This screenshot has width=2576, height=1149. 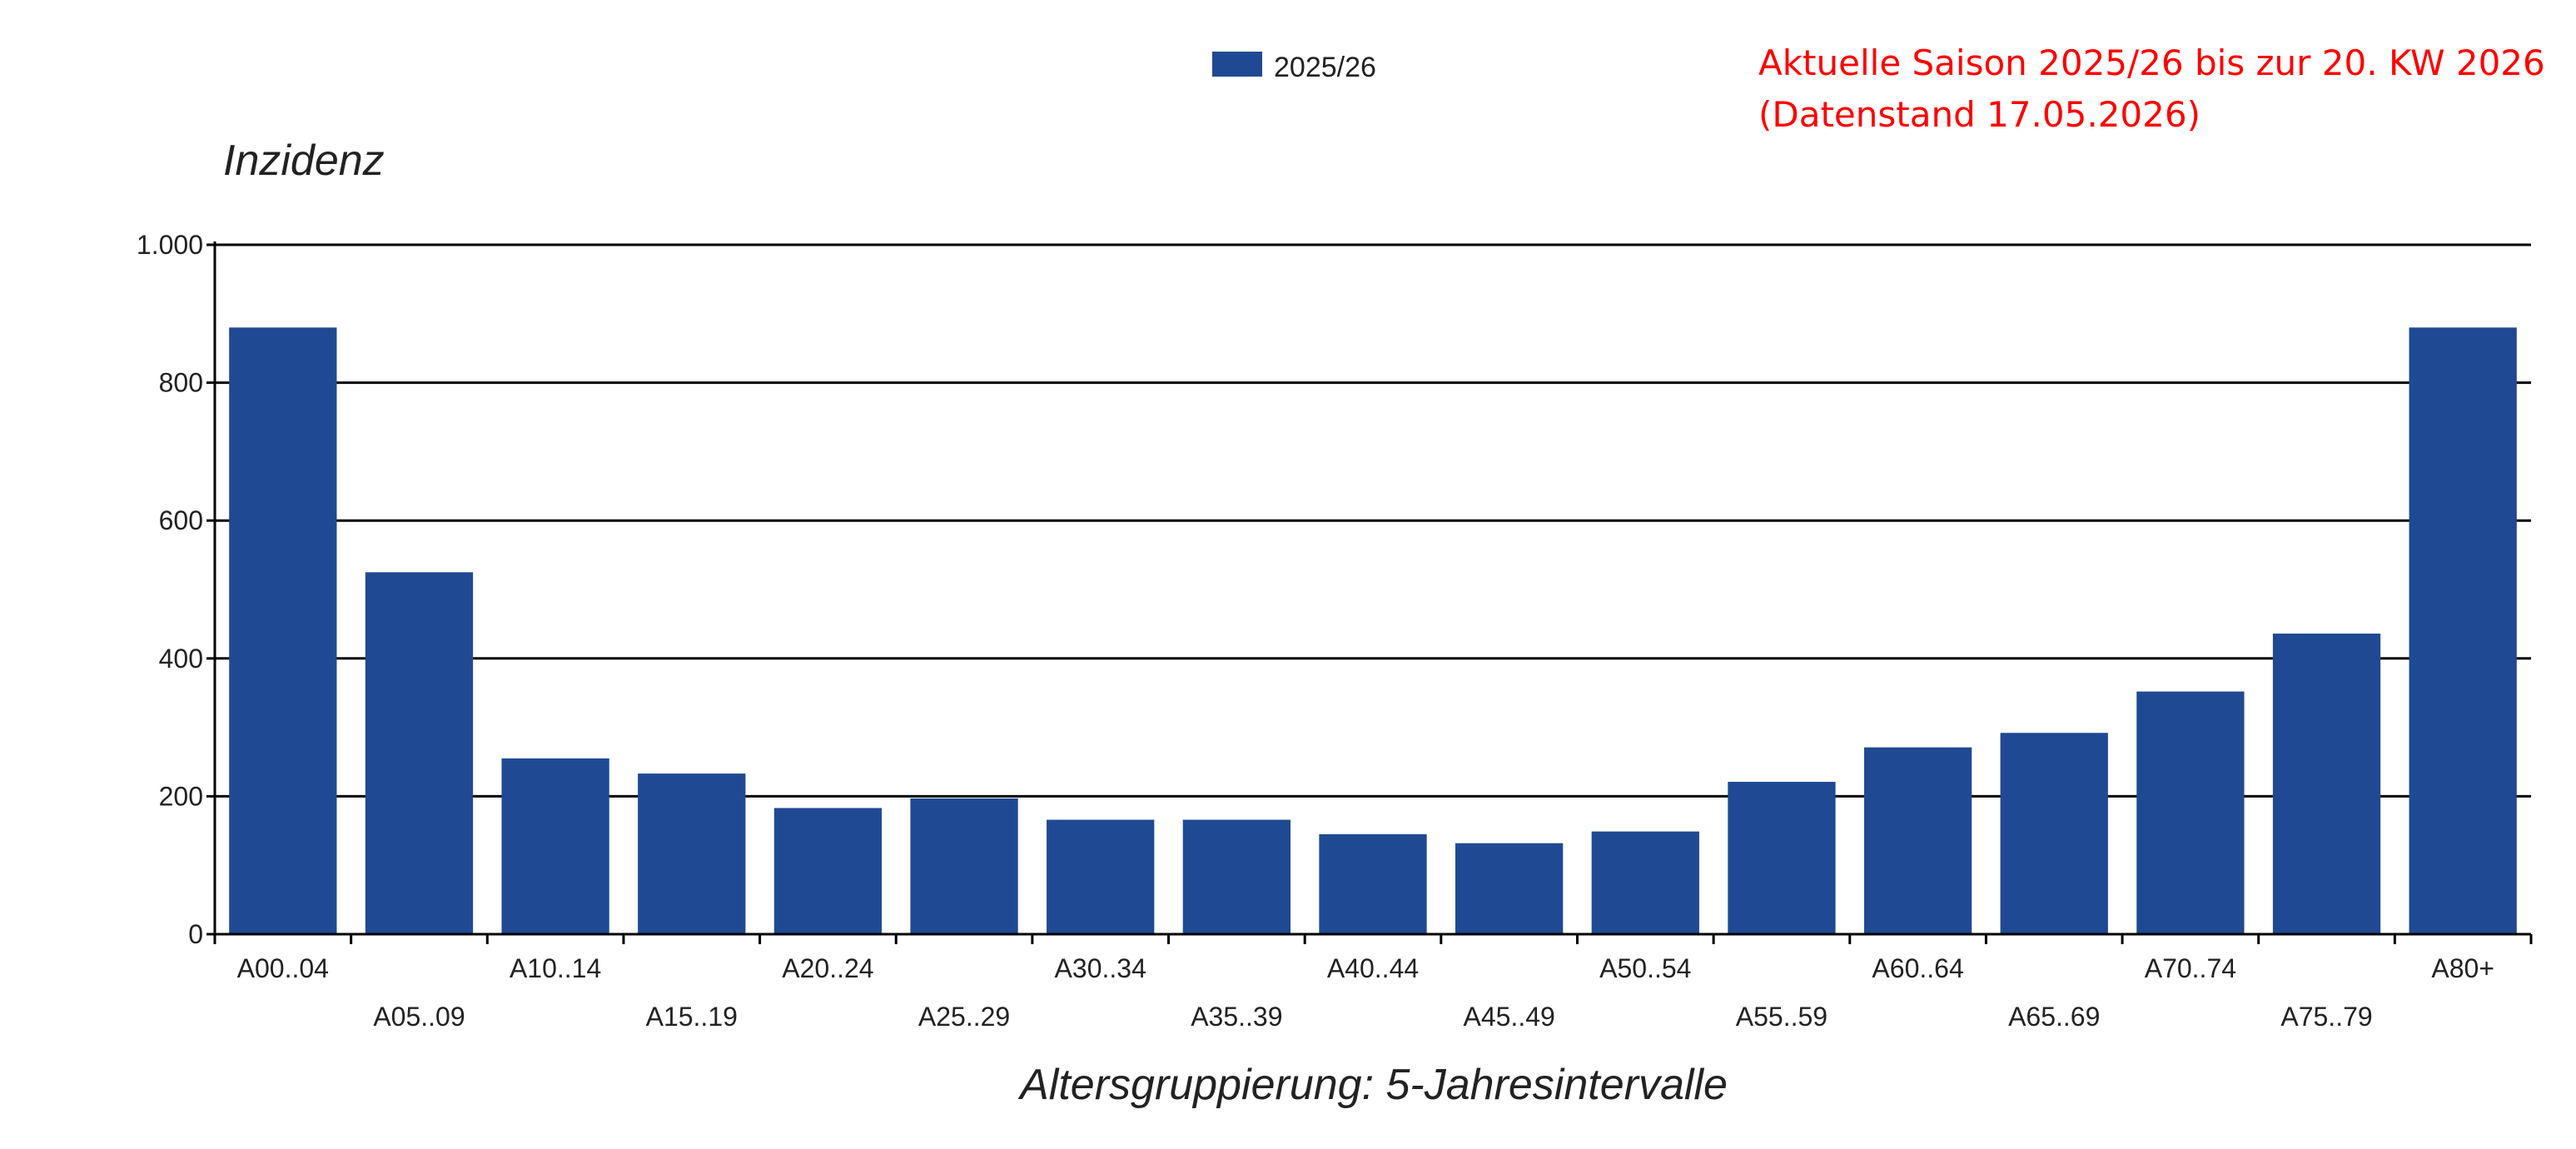 What do you see at coordinates (827, 968) in the screenshot?
I see `x-tick-label: A20..24` at bounding box center [827, 968].